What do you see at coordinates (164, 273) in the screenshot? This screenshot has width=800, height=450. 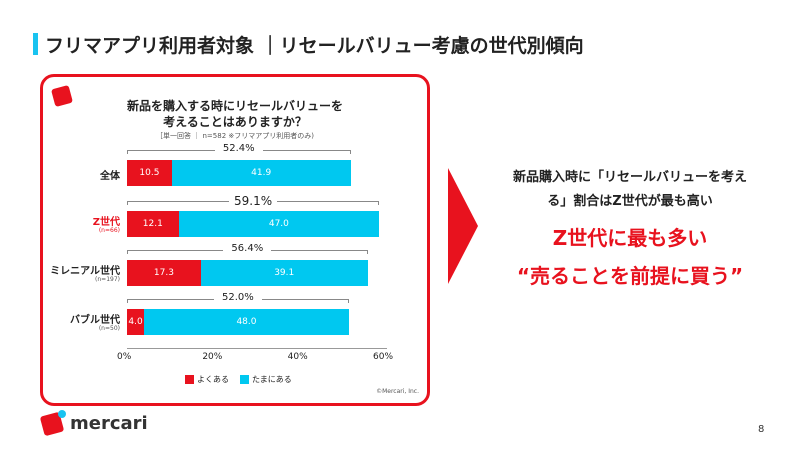 I see `bar-often: 17.3` at bounding box center [164, 273].